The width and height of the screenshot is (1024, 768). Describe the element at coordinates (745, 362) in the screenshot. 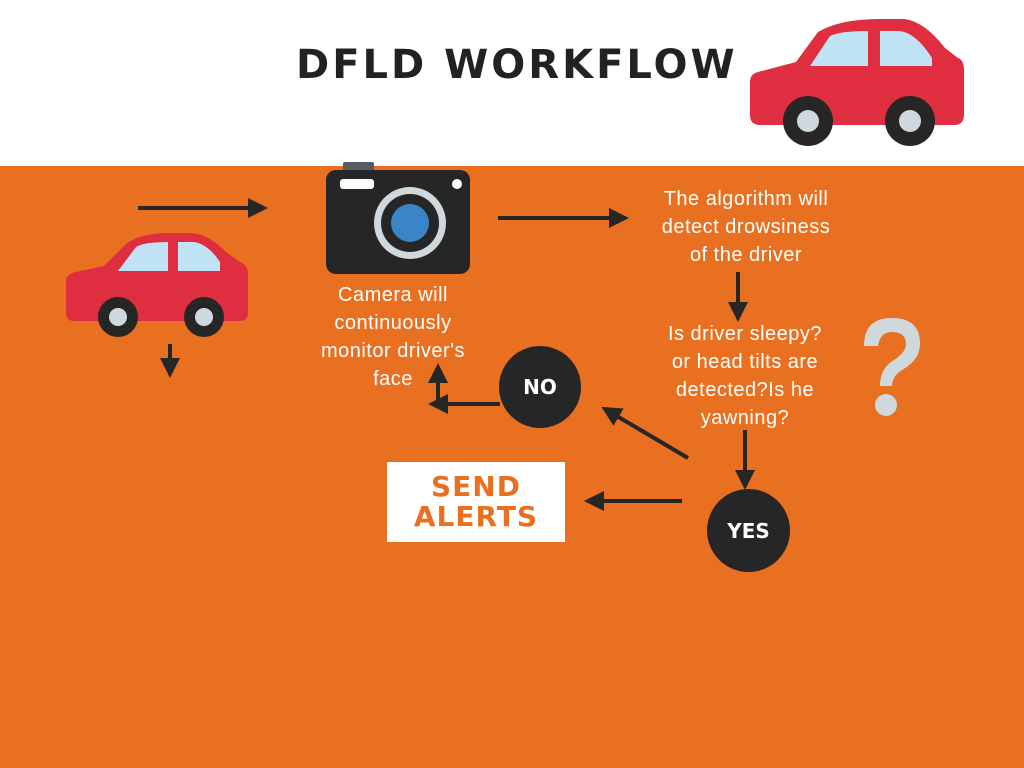

I see `question-line: or head tilts are` at that location.